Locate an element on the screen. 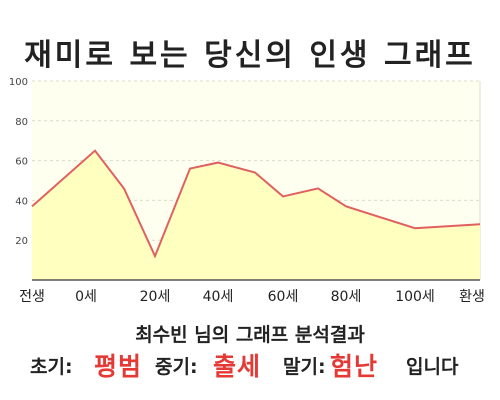 This screenshot has height=400, width=500. x-tick-label: 80세 is located at coordinates (346, 297).